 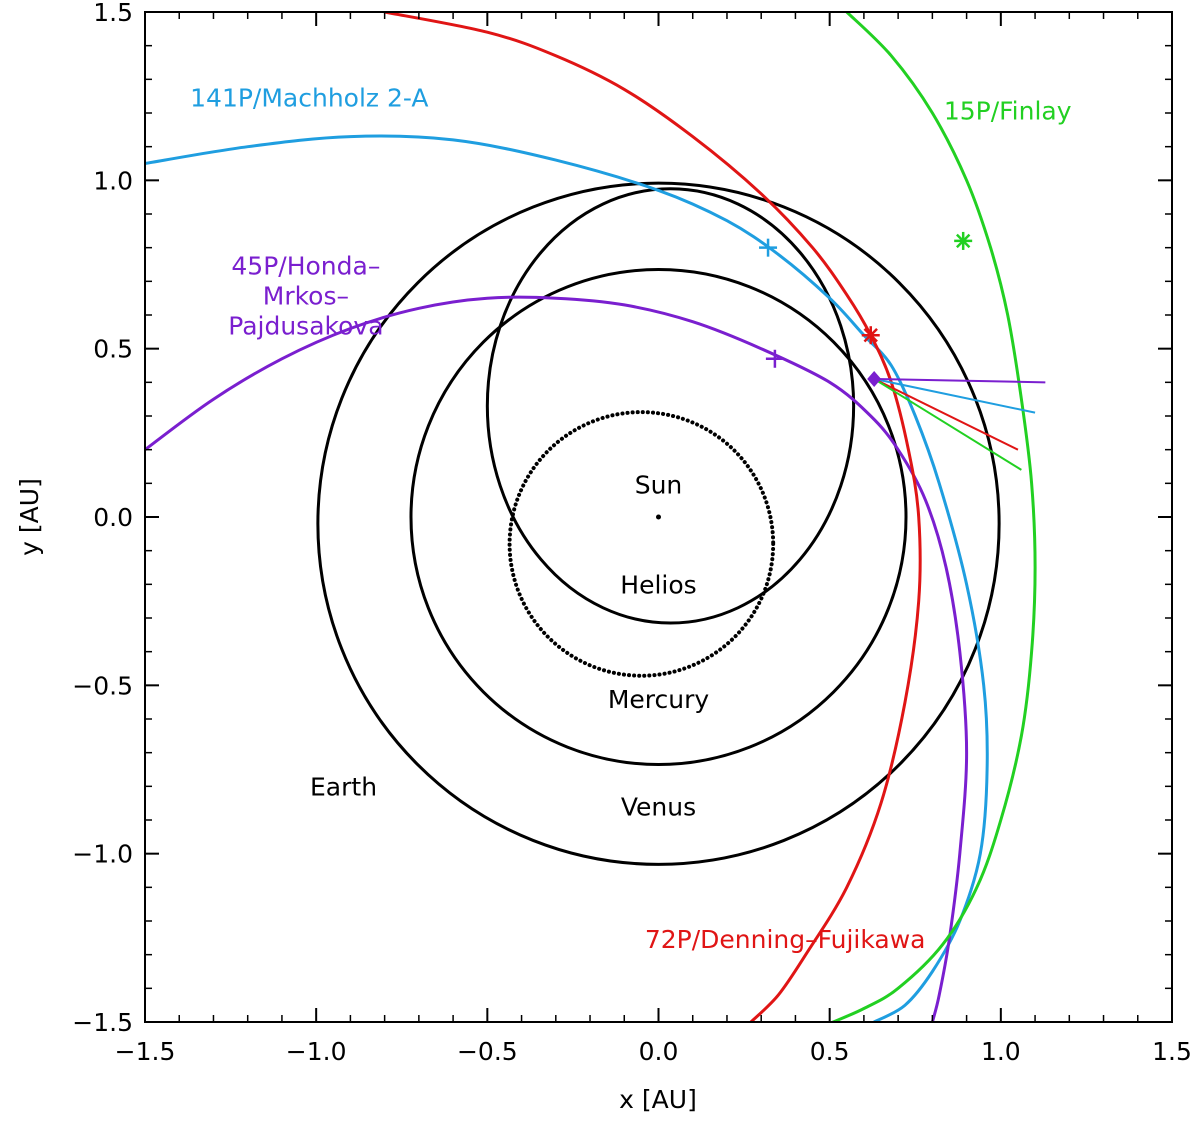 I want to click on y-tick-label: 0.5, so click(x=113, y=349).